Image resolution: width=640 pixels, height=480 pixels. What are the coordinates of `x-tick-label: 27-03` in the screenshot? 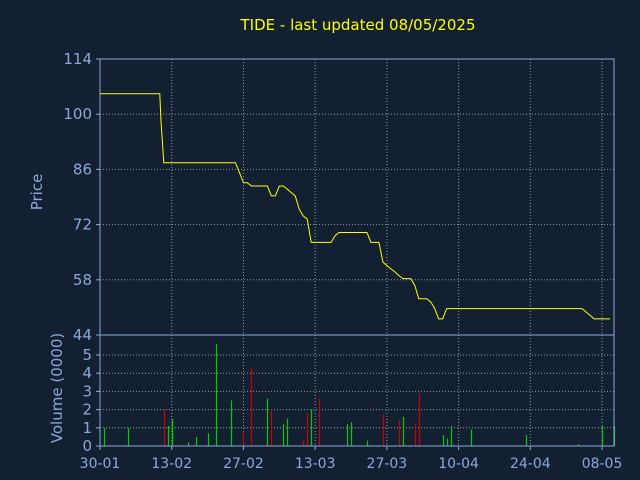 It's located at (387, 464).